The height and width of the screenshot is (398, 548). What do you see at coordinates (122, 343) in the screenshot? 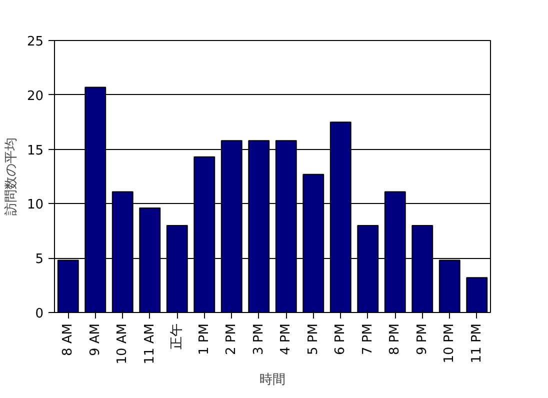
I see `x-tick-label: 10 AM` at bounding box center [122, 343].